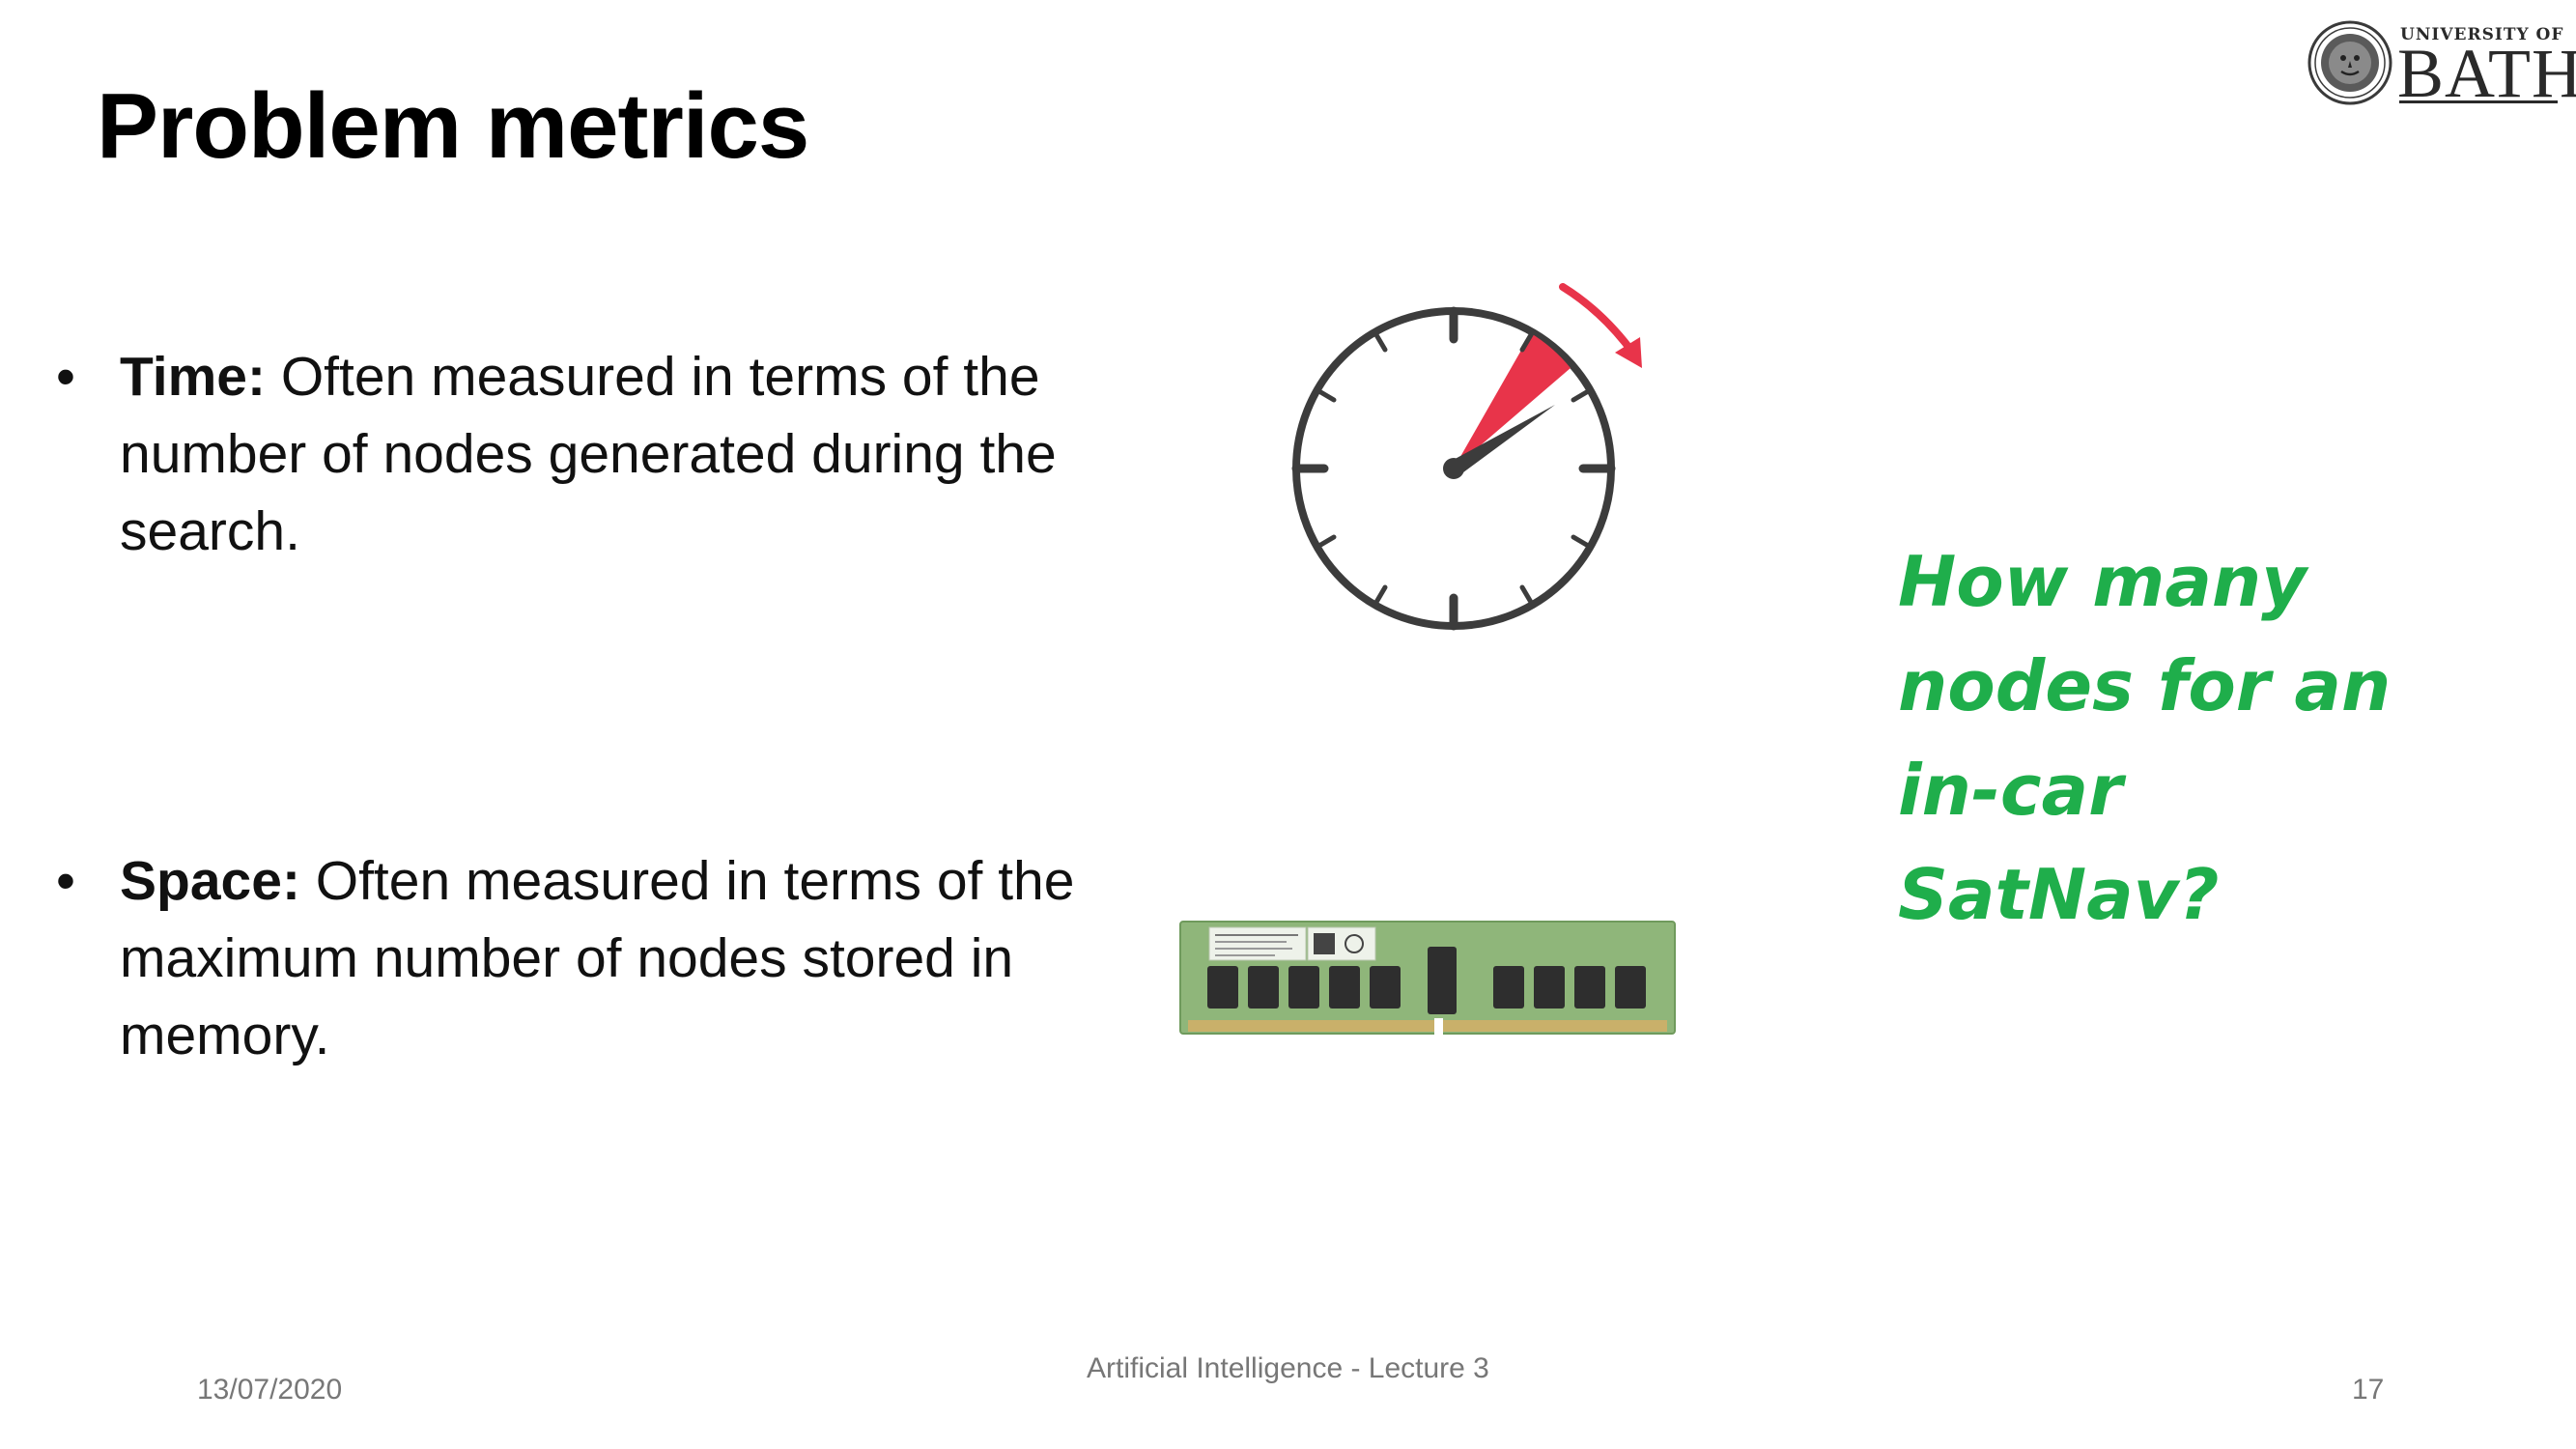  Describe the element at coordinates (1427, 978) in the screenshot. I see `ram-module-image` at that location.